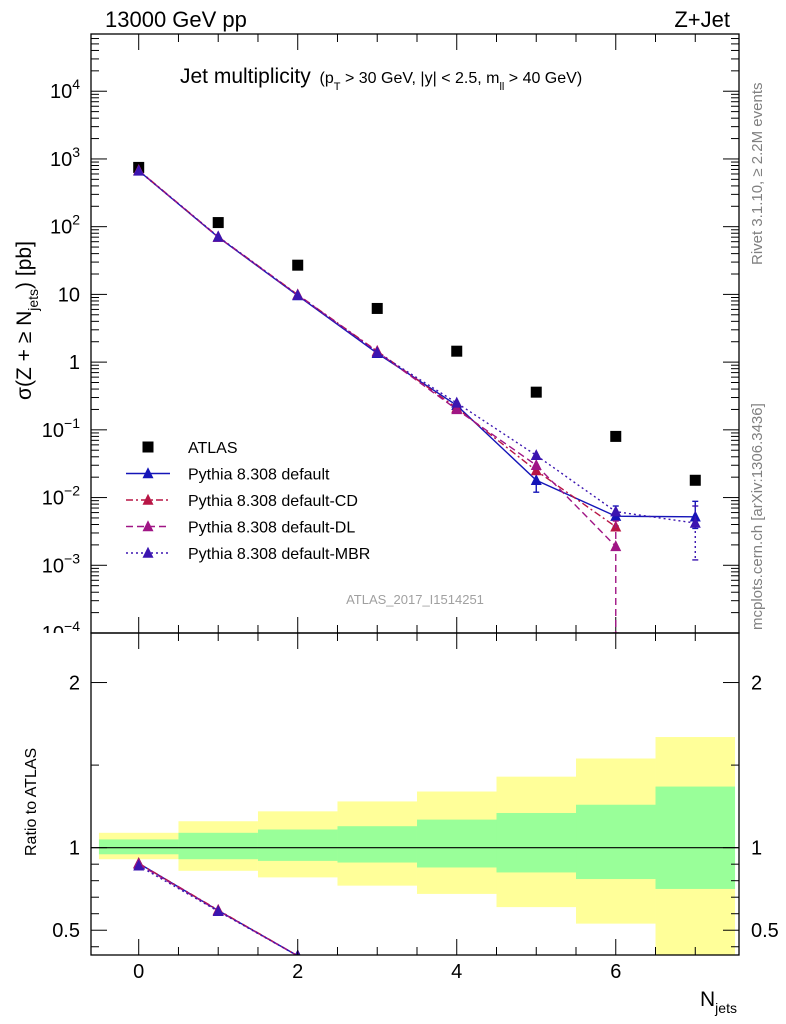 This screenshot has width=786, height=1024. What do you see at coordinates (615, 972) in the screenshot?
I see `x-tick-label: 6` at bounding box center [615, 972].